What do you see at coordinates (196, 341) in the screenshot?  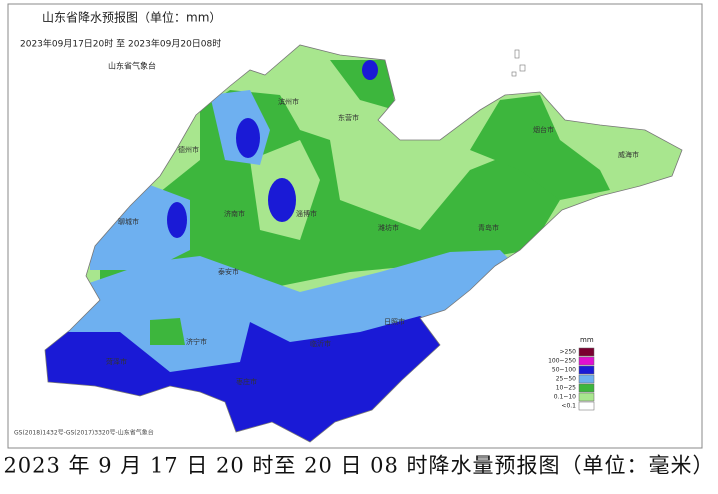 I see `city-label: 济宁市` at bounding box center [196, 341].